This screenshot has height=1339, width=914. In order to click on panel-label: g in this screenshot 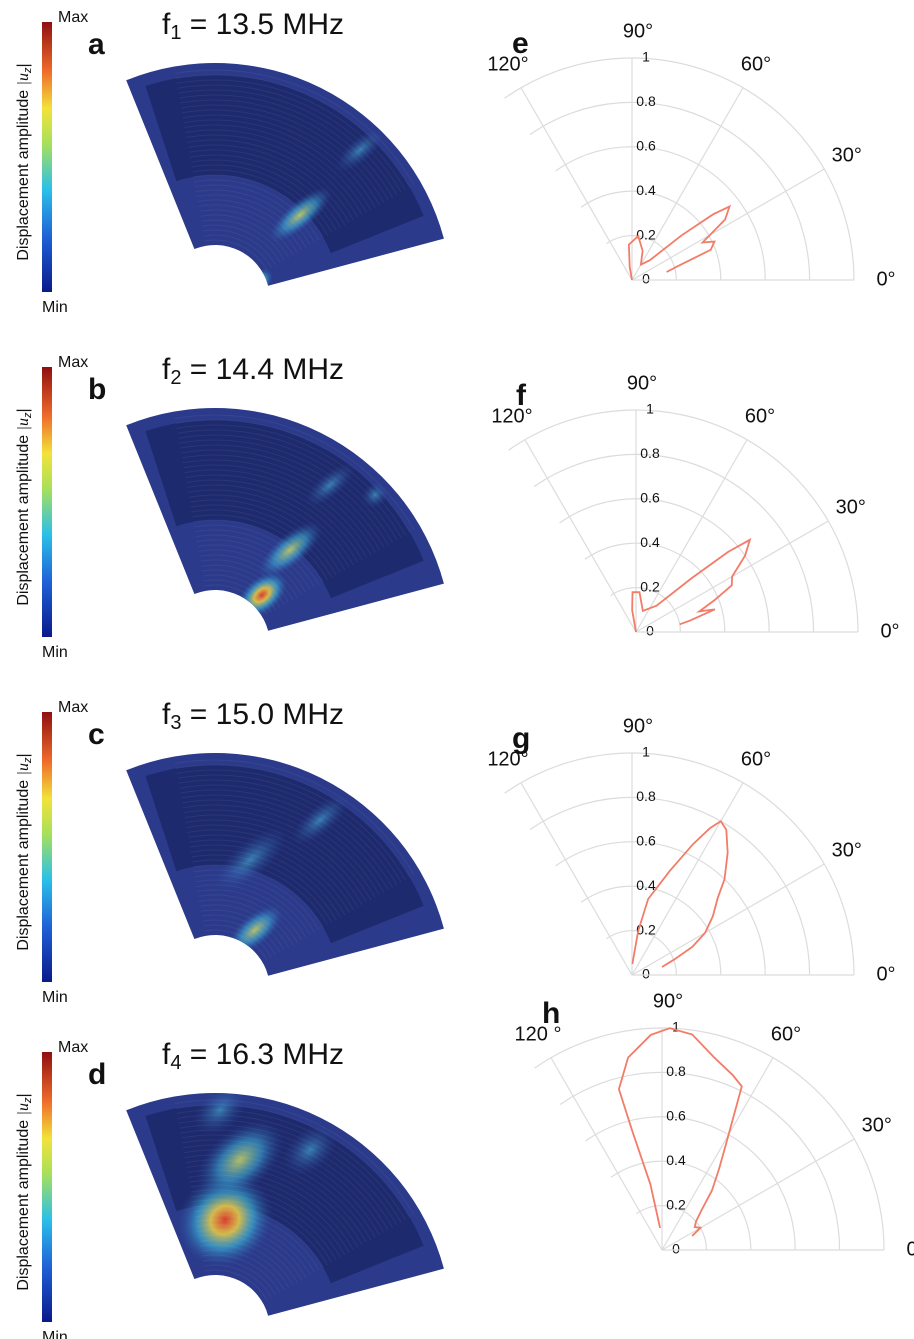, I will do `click(521, 738)`.